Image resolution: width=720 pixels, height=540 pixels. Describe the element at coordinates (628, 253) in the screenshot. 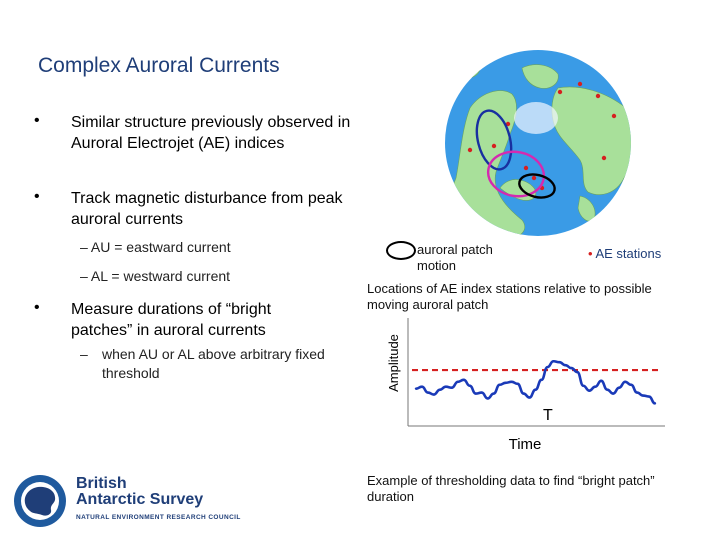

I see `ae-stations-label: AE stations` at that location.